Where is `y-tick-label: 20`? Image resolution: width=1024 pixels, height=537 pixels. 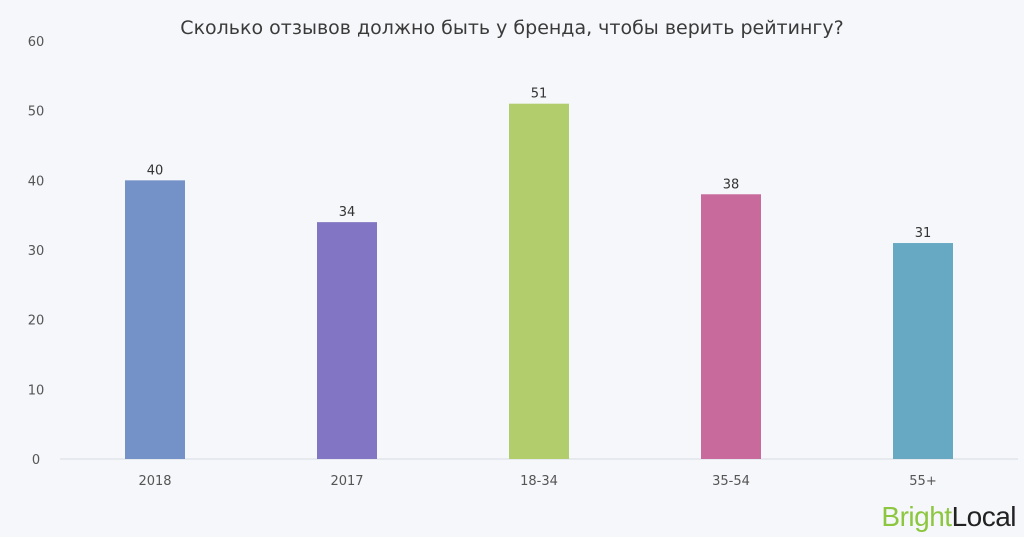
y-tick-label: 20 is located at coordinates (36, 321).